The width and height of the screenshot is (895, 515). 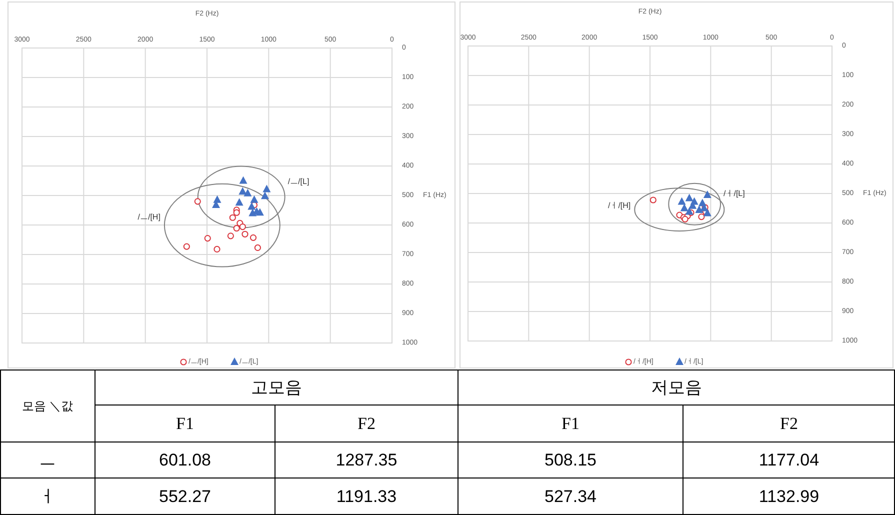 I want to click on annotation: 모음 ＼값, so click(x=47, y=406).